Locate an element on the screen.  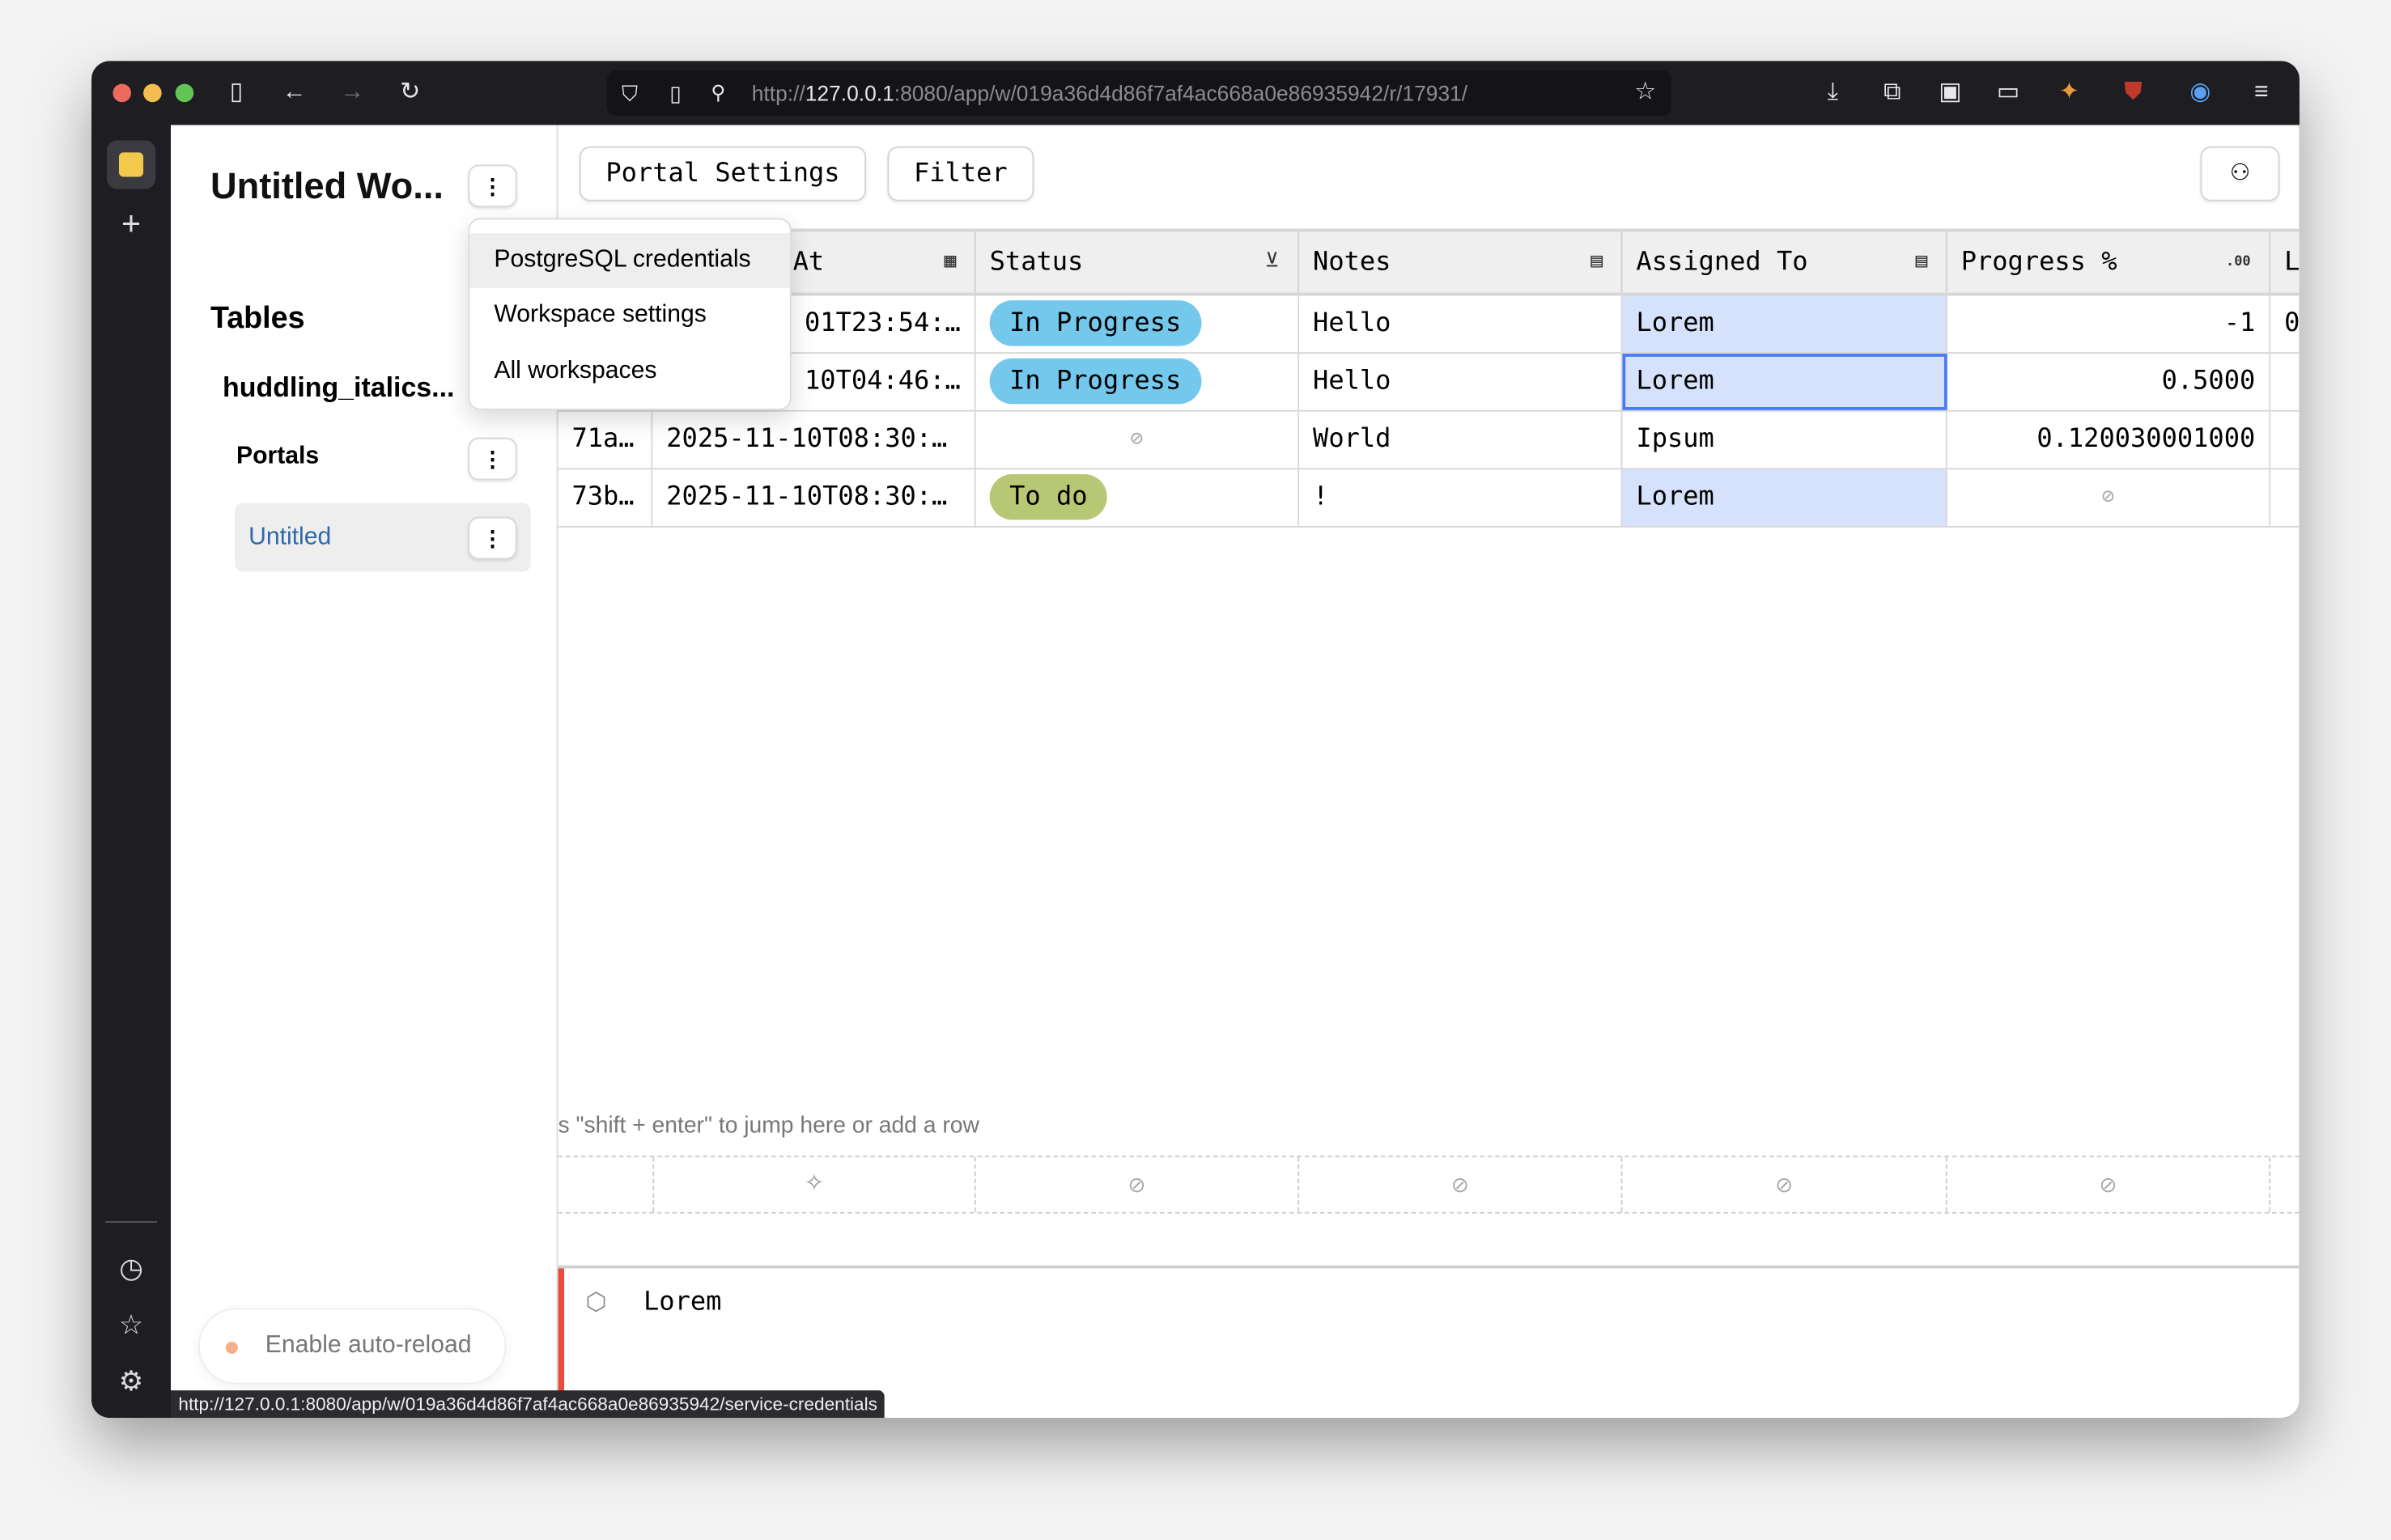
table-row: 01T23:54:… In Progress Hello Lorem -1 0 is located at coordinates (1429, 325).